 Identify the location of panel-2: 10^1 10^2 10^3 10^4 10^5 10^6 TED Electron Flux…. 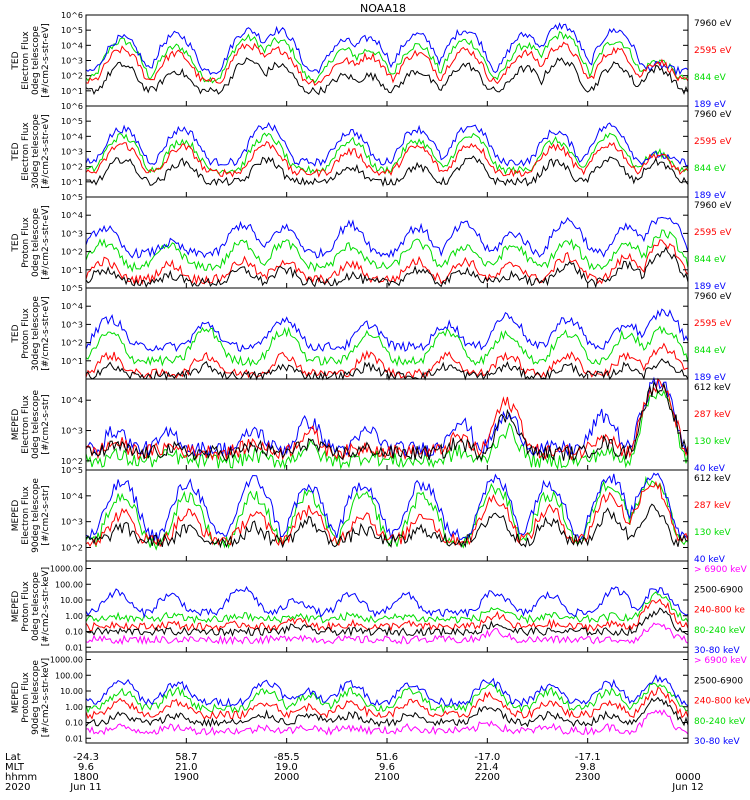
(371, 151).